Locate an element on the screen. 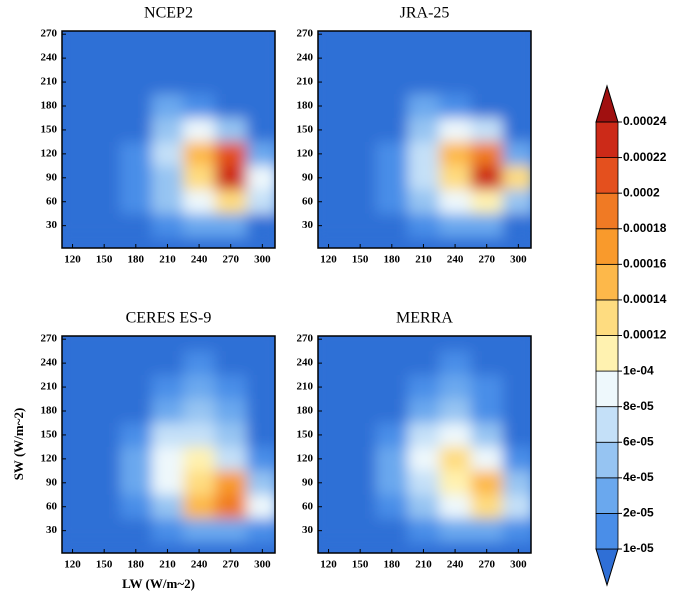 Image resolution: width=680 pixels, height=599 pixels. density-field is located at coordinates (424, 135).